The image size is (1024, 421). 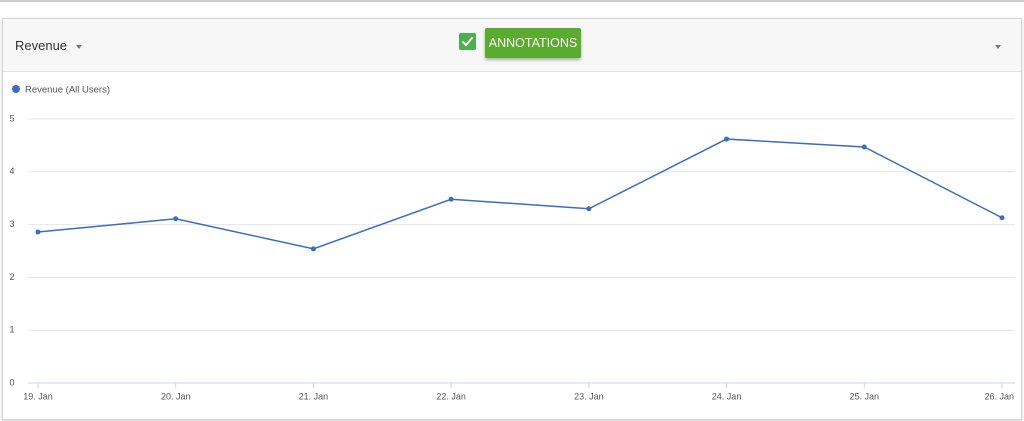 I want to click on top-border, so click(x=512, y=1).